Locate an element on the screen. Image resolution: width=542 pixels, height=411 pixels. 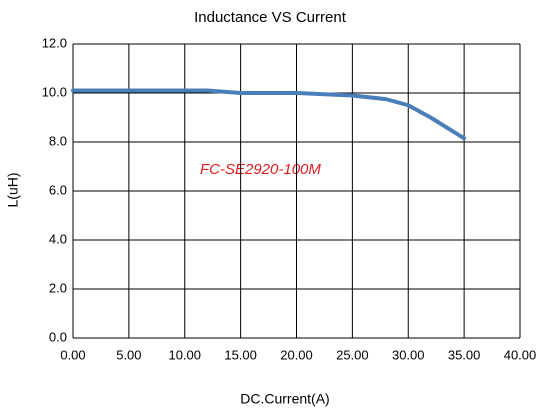
line-series is located at coordinates (269, 114).